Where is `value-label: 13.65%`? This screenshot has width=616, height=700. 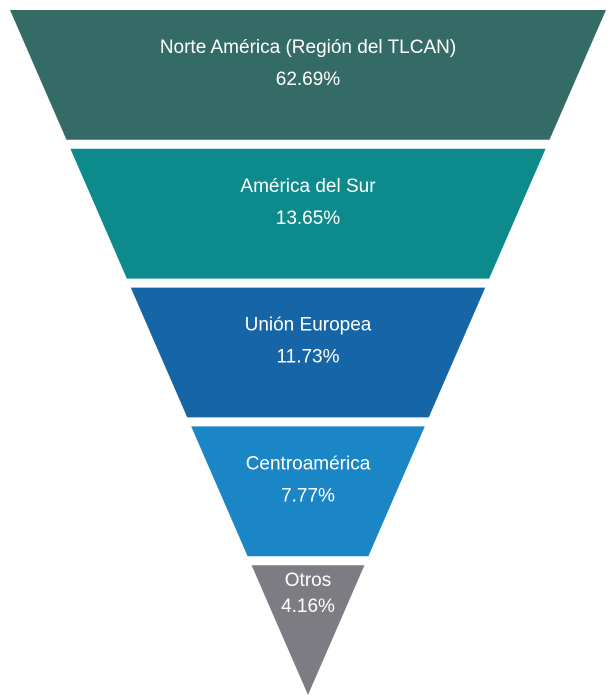 value-label: 13.65% is located at coordinates (308, 218).